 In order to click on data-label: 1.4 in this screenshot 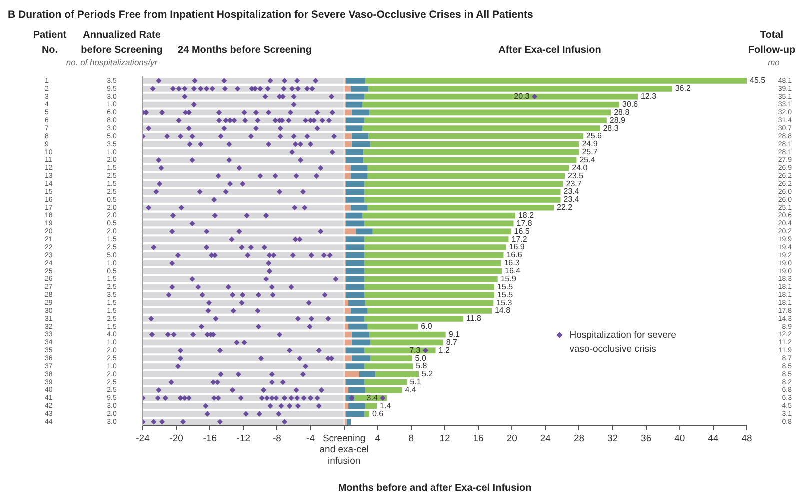, I will do `click(386, 405)`.